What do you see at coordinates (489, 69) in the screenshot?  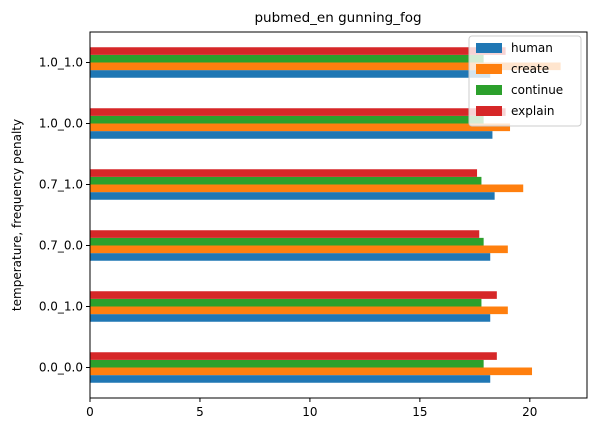 I see `legend-swatch-create` at bounding box center [489, 69].